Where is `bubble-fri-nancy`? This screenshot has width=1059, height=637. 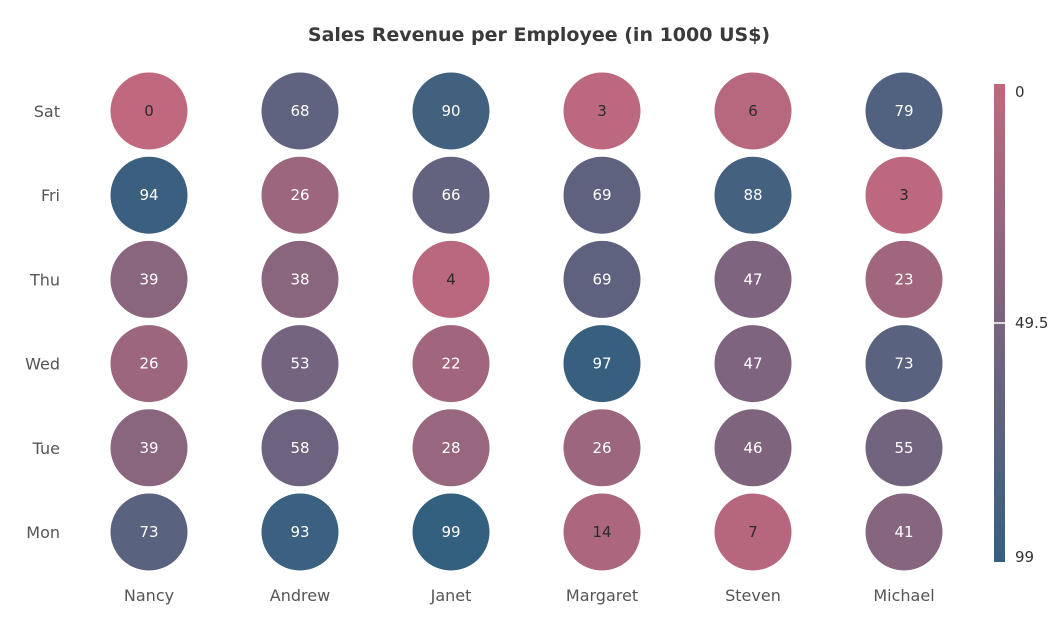 bubble-fri-nancy is located at coordinates (149, 195).